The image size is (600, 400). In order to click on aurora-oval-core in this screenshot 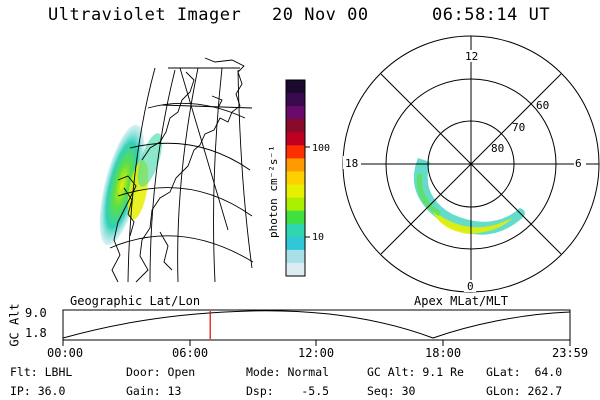, I will do `click(472, 222)`.